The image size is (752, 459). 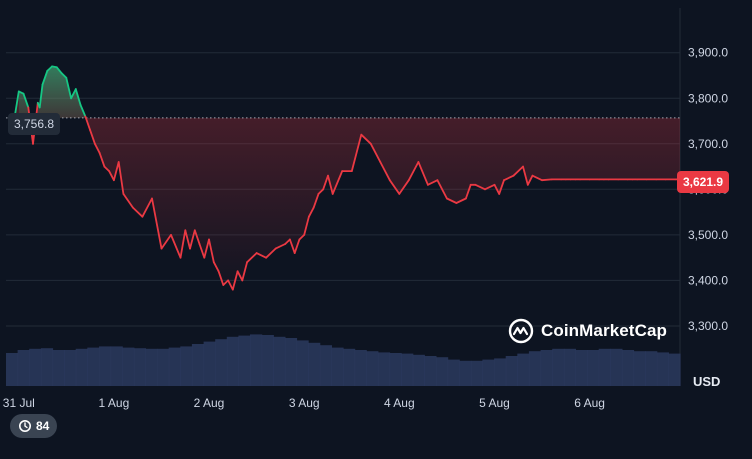 What do you see at coordinates (209, 403) in the screenshot?
I see `x-tick-label: 2 Aug` at bounding box center [209, 403].